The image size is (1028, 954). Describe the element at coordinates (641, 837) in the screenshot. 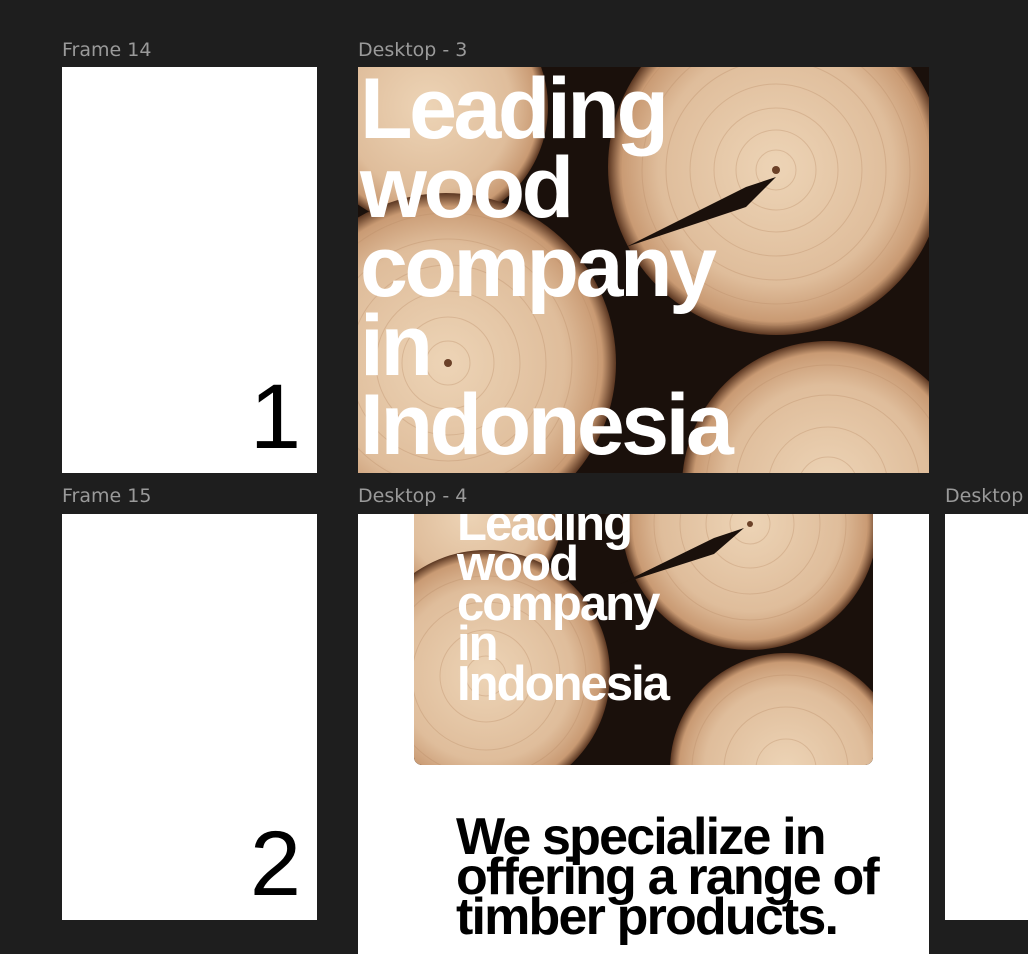

I see `tagline-line: We specialize in` at that location.